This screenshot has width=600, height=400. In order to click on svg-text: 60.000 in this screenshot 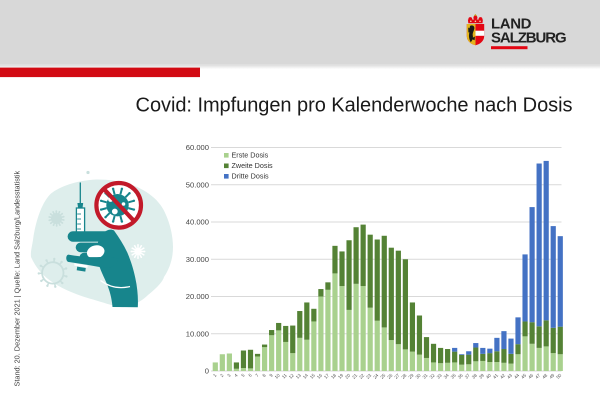, I will do `click(197, 147)`.